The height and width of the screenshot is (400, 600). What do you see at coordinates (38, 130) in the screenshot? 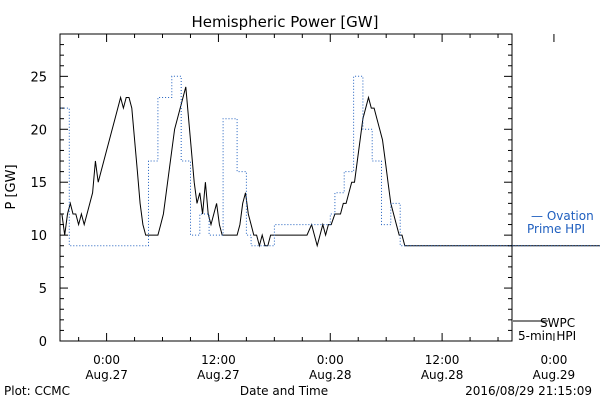
I see `y-tick-label-20: 20` at bounding box center [38, 130].